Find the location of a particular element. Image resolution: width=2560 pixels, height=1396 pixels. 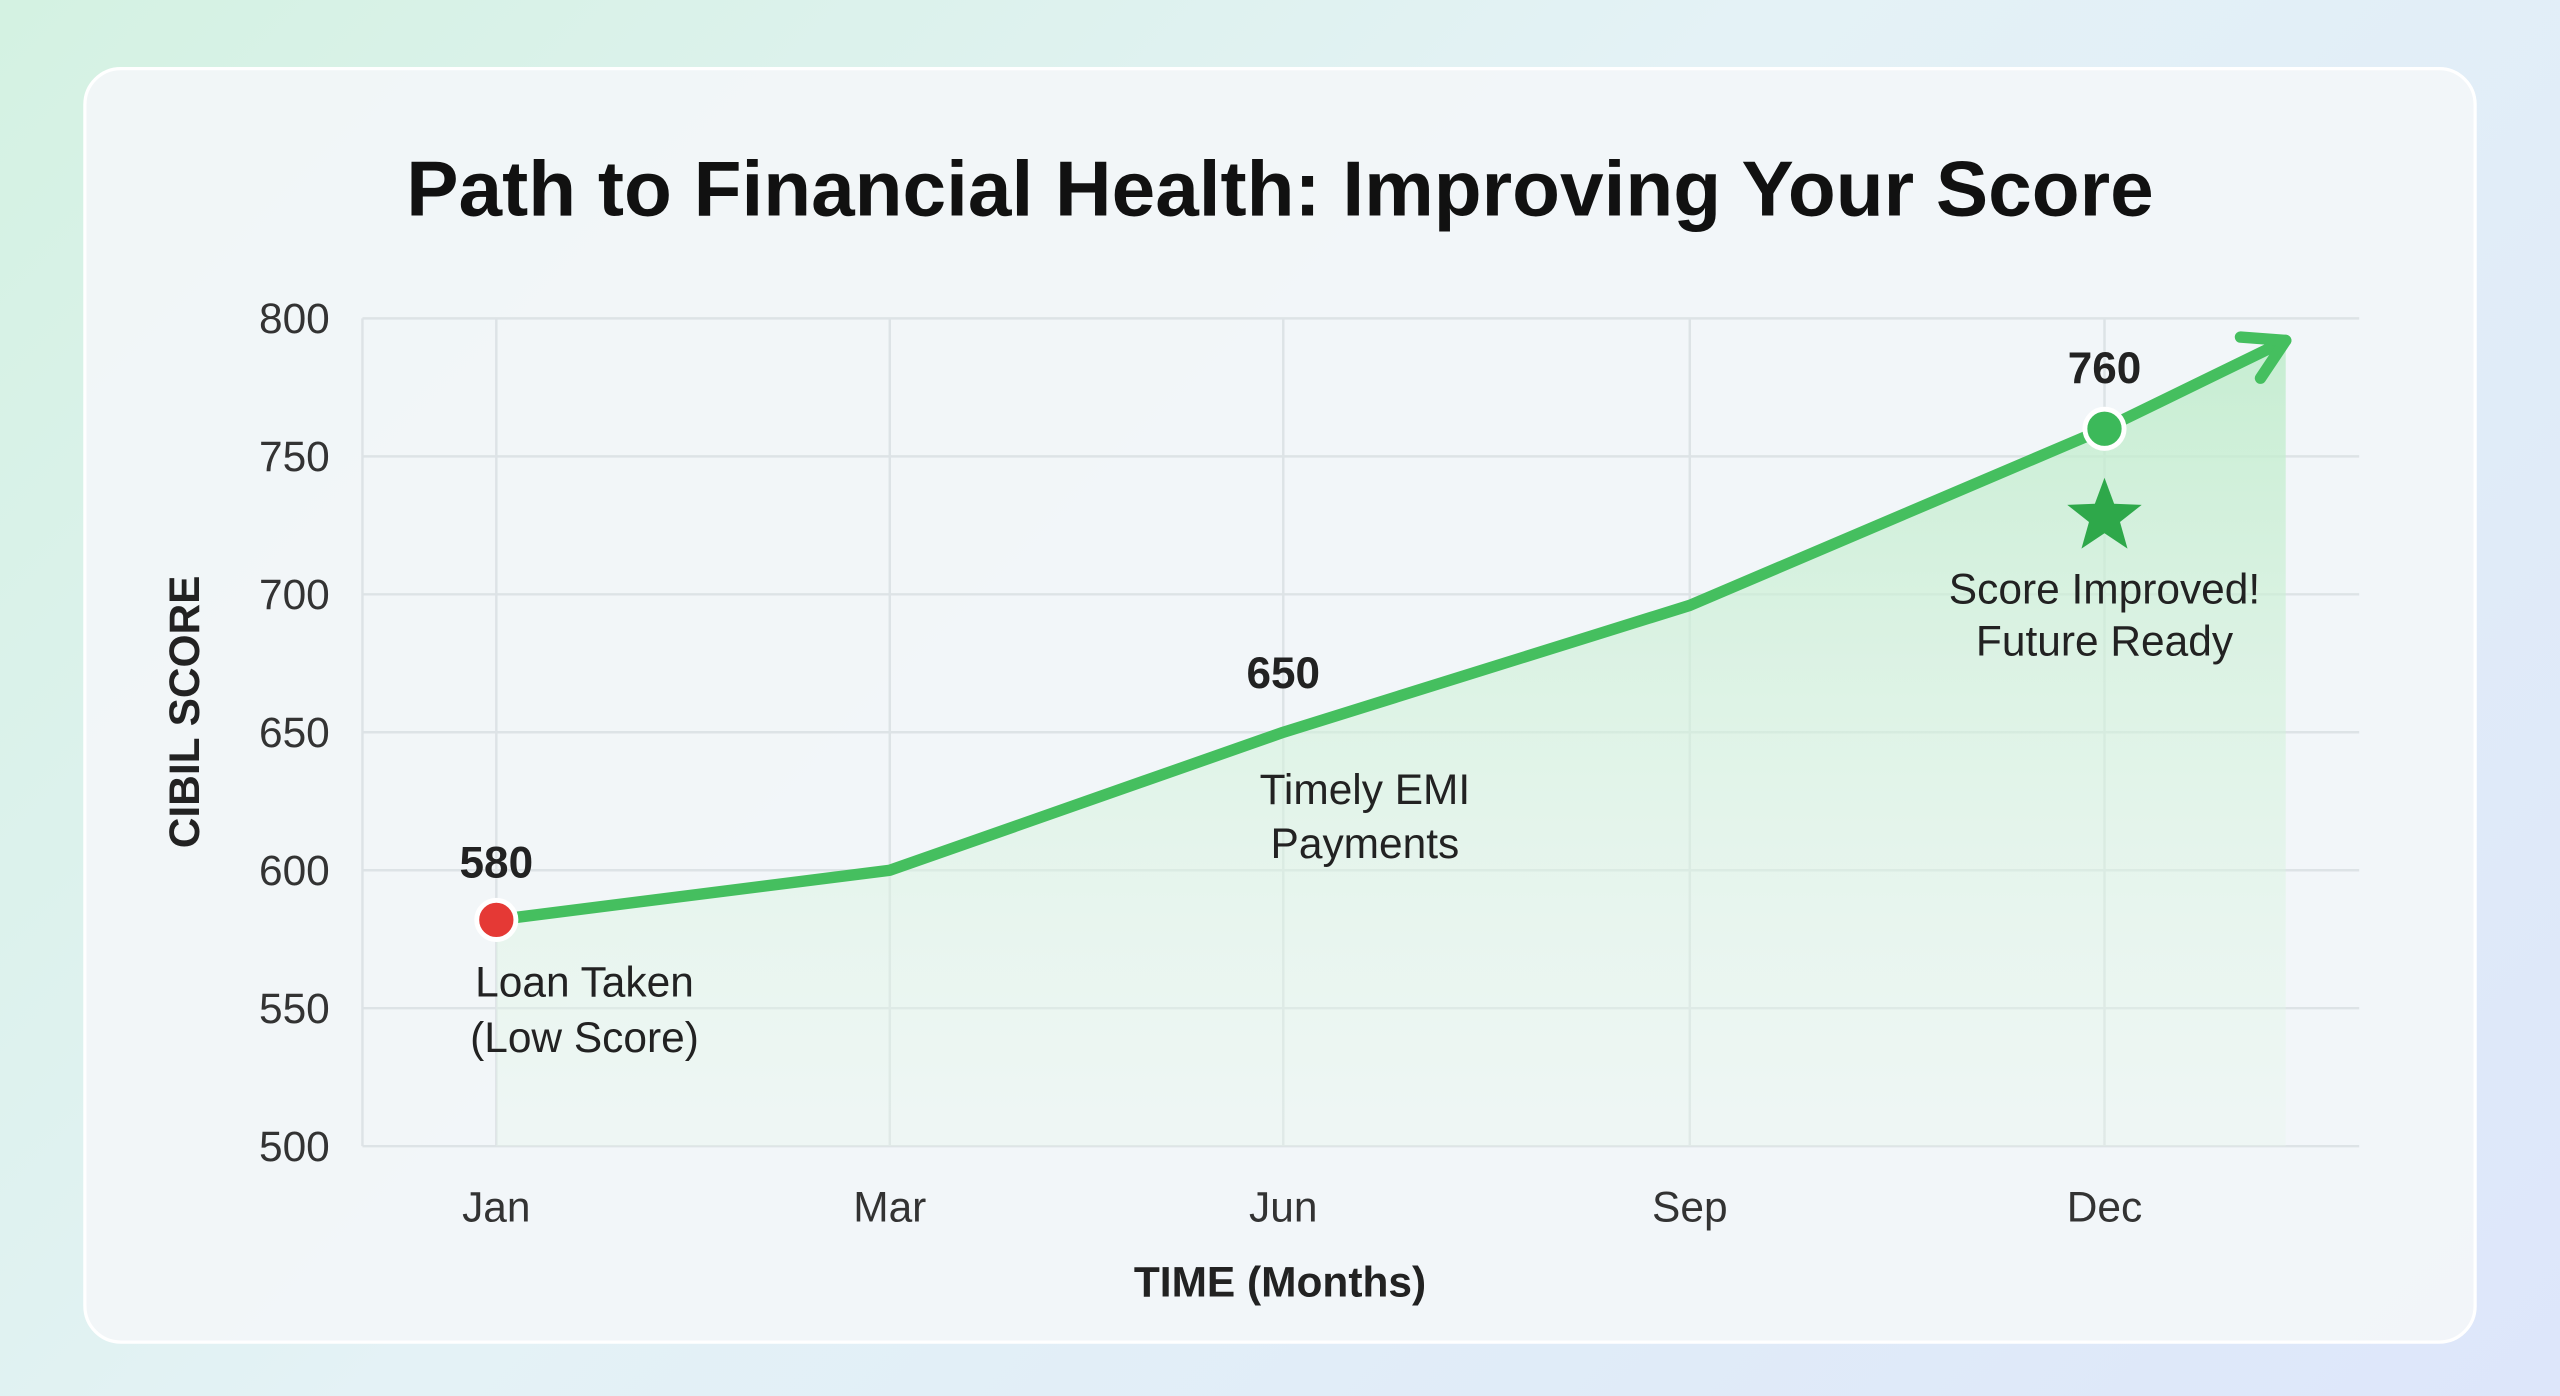

annotation-jun: 650 Timely EMI Payments is located at coordinates (1358, 758).